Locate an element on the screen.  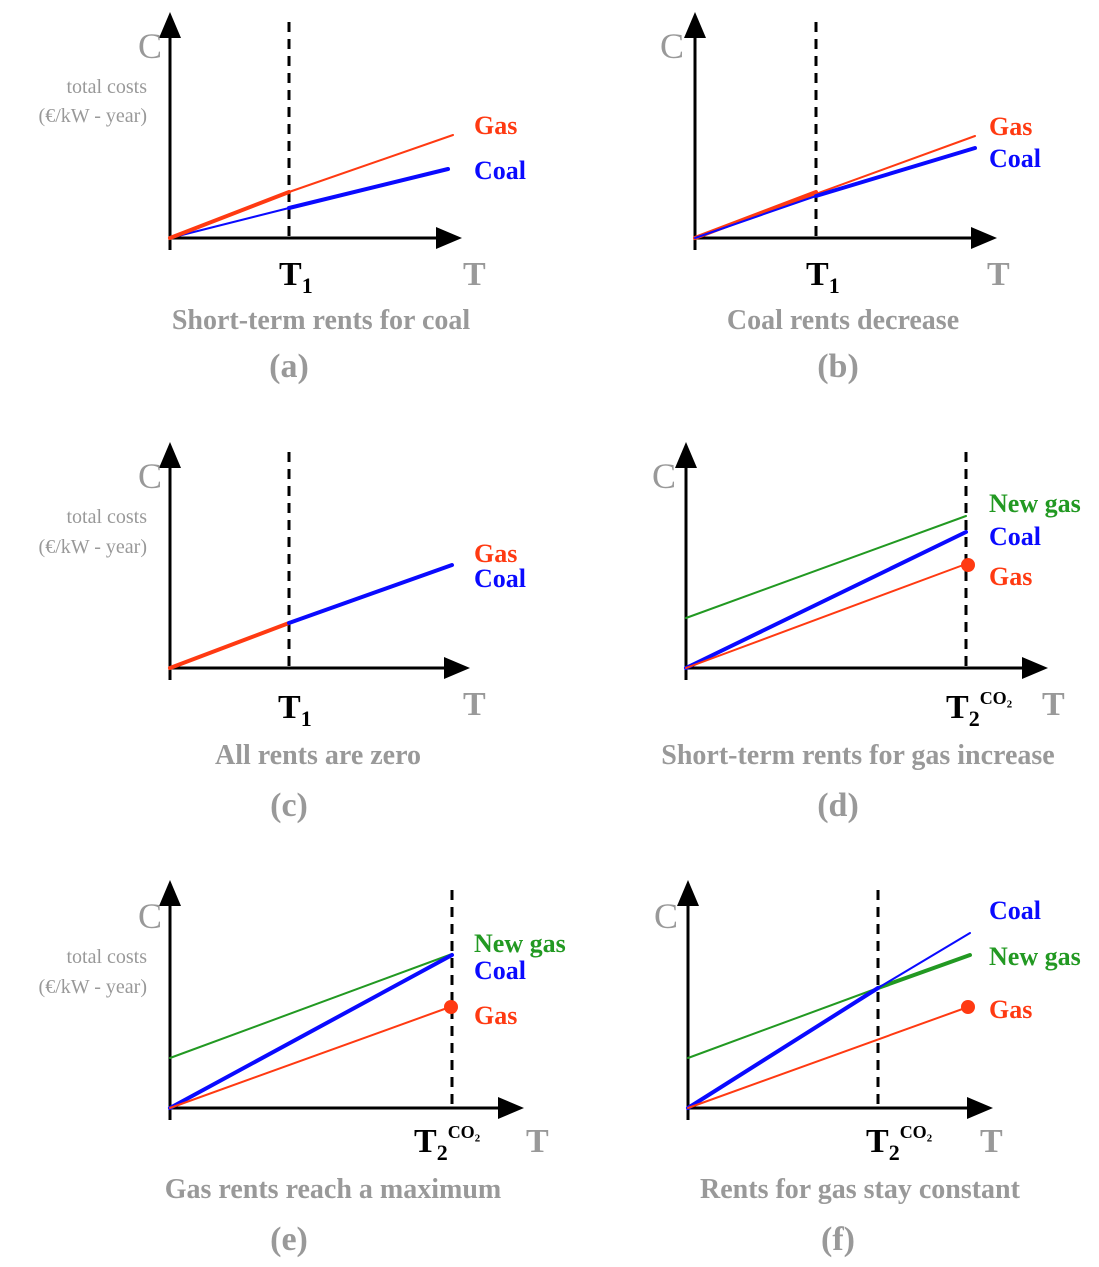
panel-caption: Rents for gas stay constant is located at coordinates (860, 1189).